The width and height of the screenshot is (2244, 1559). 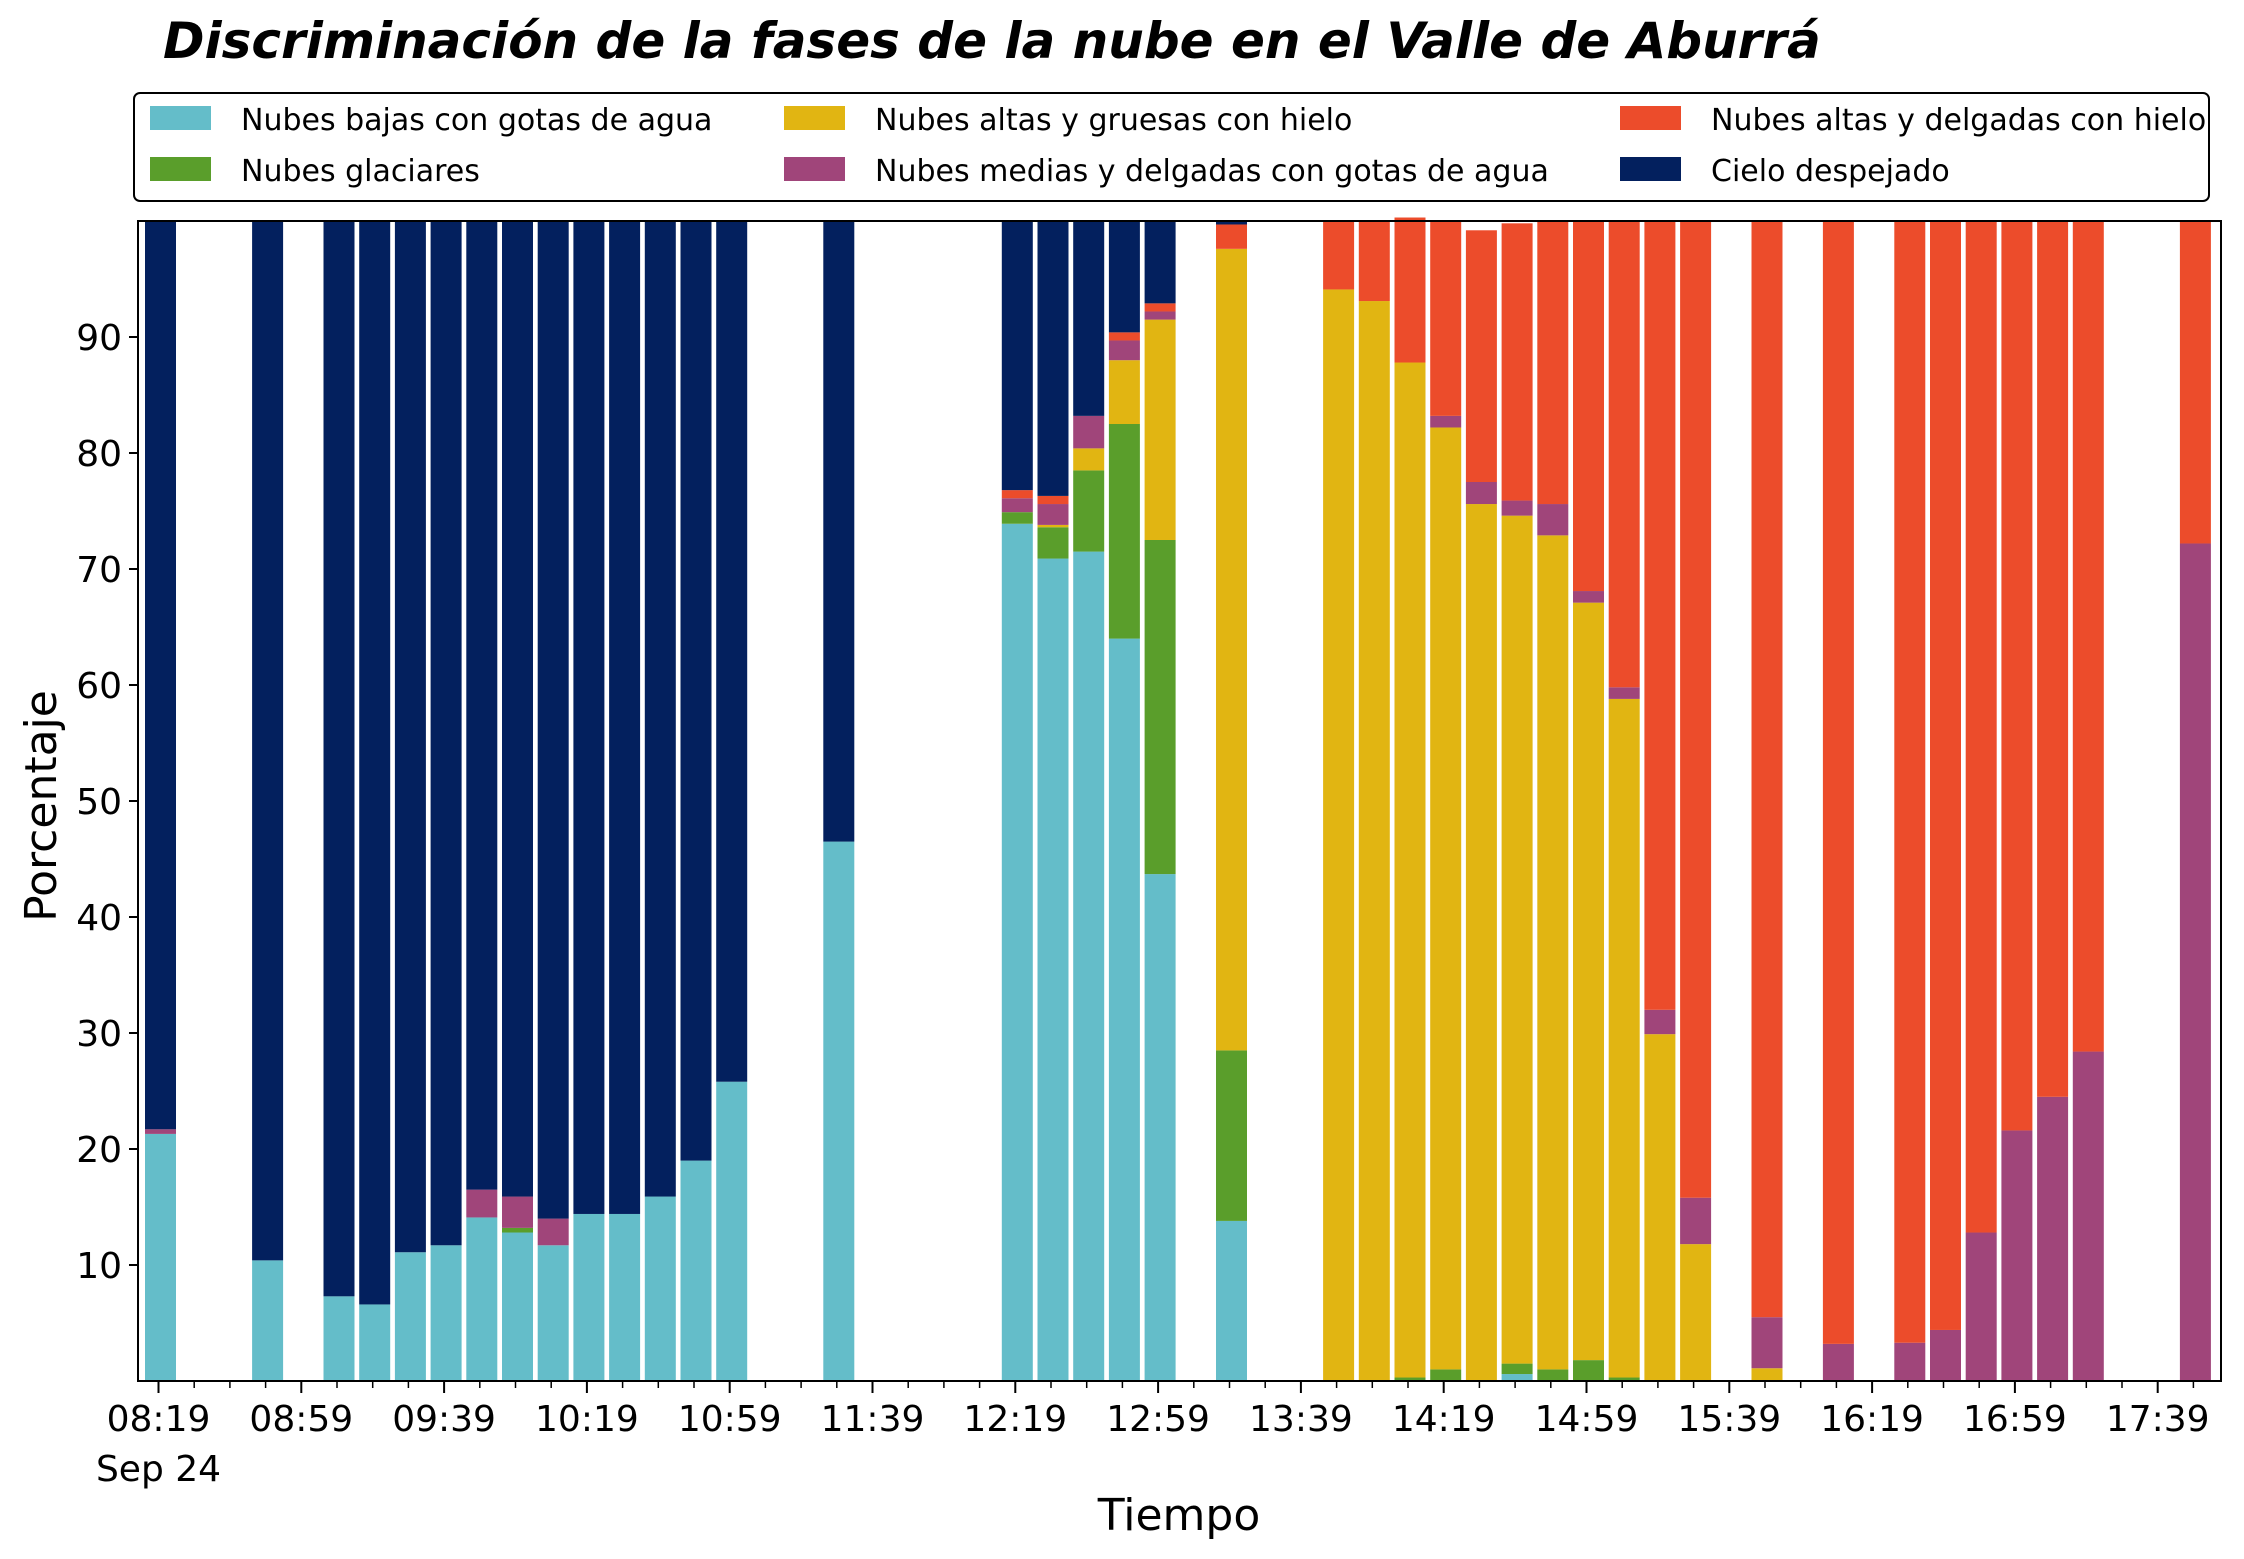 I want to click on bar-segment-14:49-s3, so click(x=1553, y=520).